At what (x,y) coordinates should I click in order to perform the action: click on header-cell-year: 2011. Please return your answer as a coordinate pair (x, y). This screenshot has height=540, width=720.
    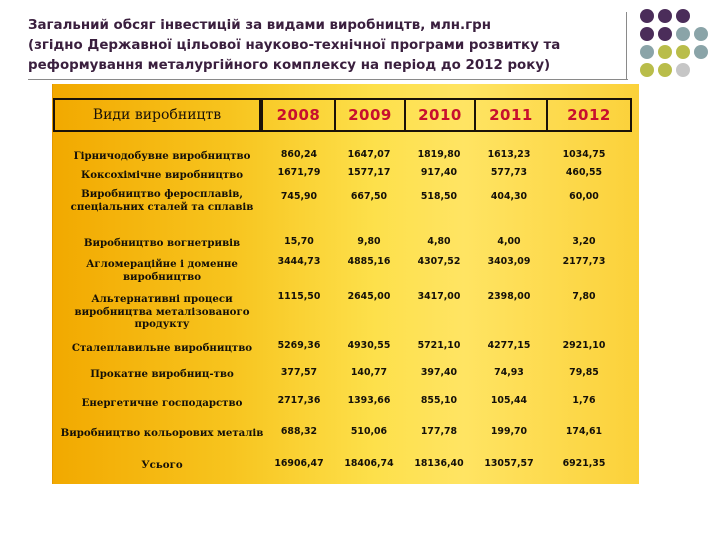
    Looking at the image, I should click on (511, 115).